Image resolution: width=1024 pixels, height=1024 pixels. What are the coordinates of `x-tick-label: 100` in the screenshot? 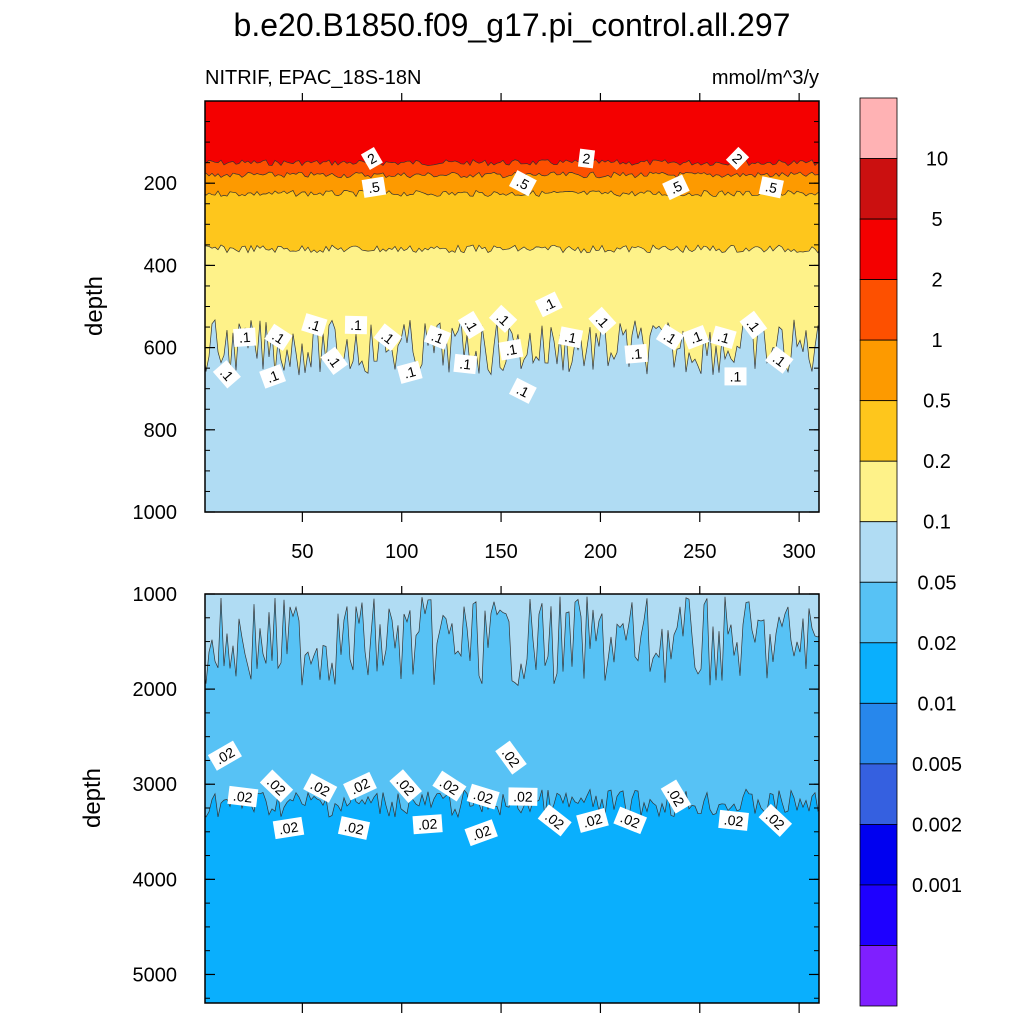 It's located at (401, 552).